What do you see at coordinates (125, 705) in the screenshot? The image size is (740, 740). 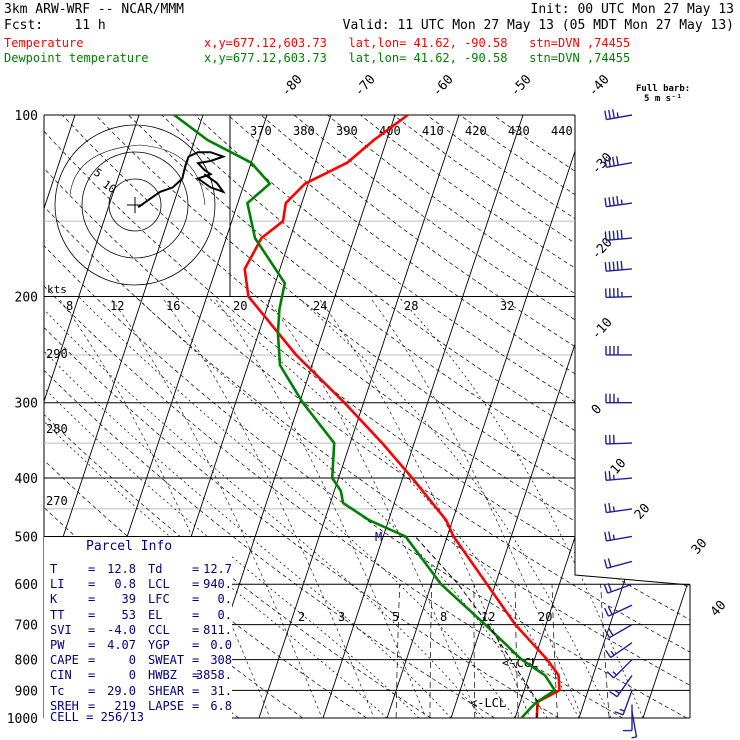 I see `parcel-value: 219` at bounding box center [125, 705].